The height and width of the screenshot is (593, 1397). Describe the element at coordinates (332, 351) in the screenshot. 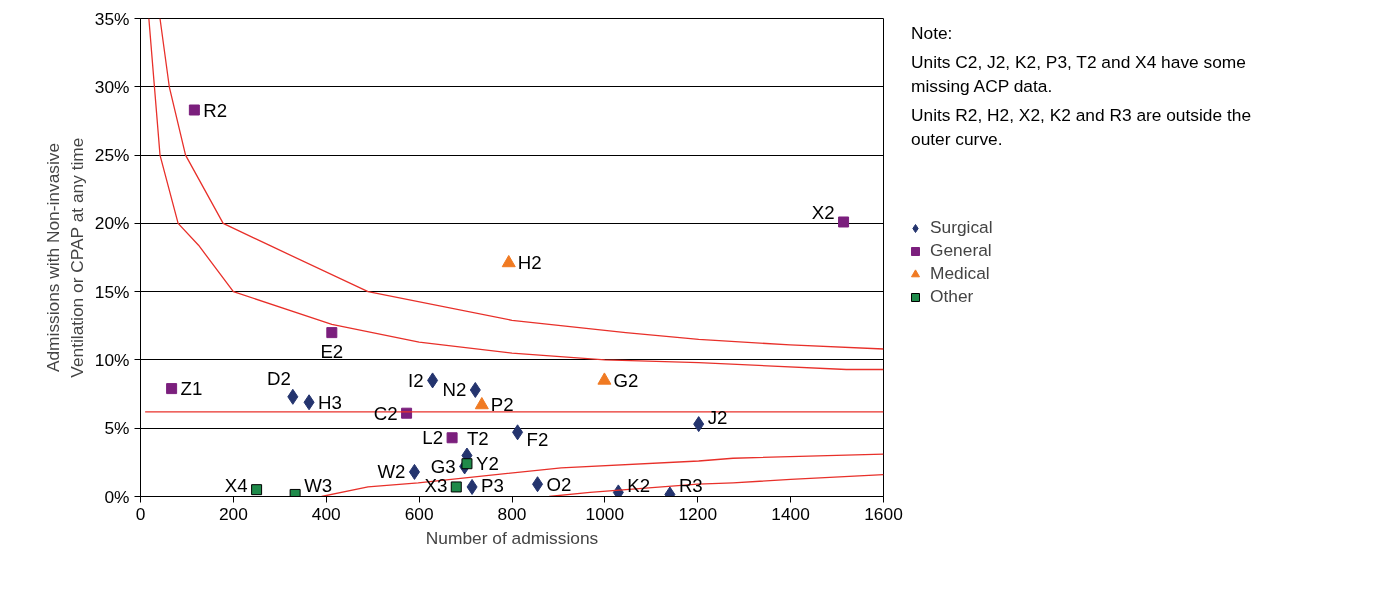

I see `data-label: E2` at that location.